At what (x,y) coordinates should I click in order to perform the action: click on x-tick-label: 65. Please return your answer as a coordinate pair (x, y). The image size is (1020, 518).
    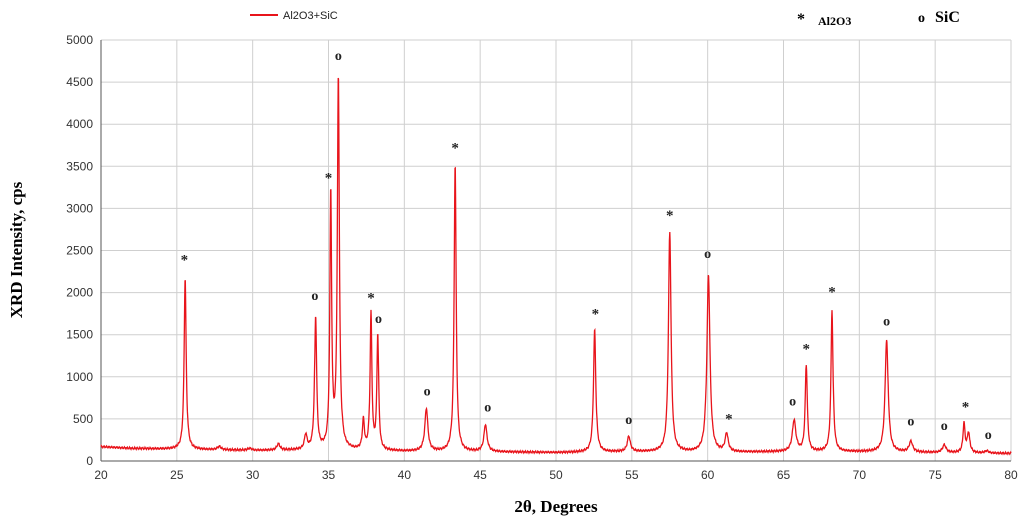
    Looking at the image, I should click on (784, 475).